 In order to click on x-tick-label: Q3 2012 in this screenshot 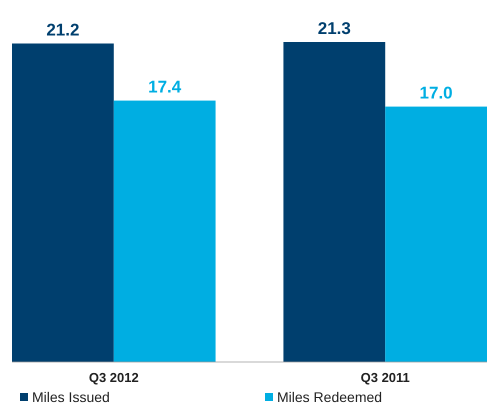, I will do `click(113, 377)`.